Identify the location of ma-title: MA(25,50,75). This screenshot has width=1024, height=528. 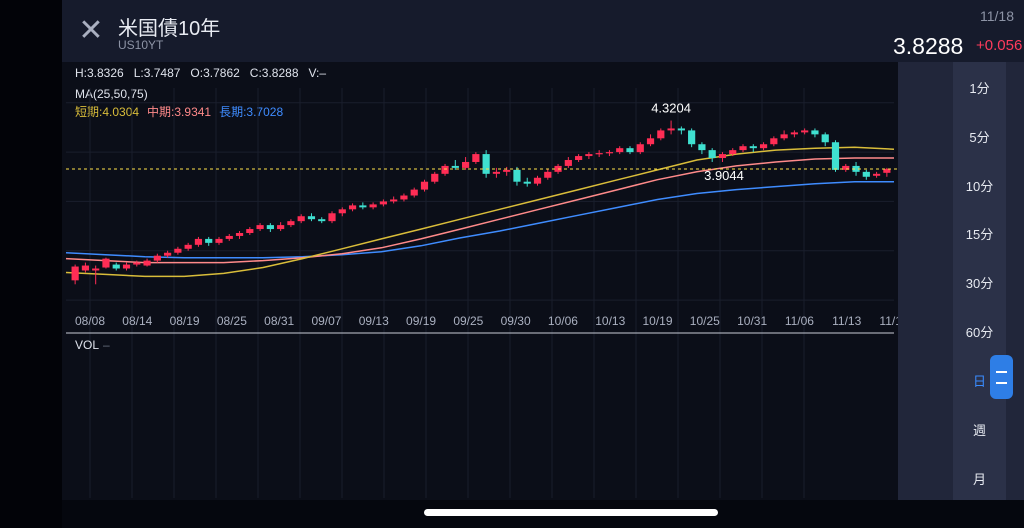
(111, 94).